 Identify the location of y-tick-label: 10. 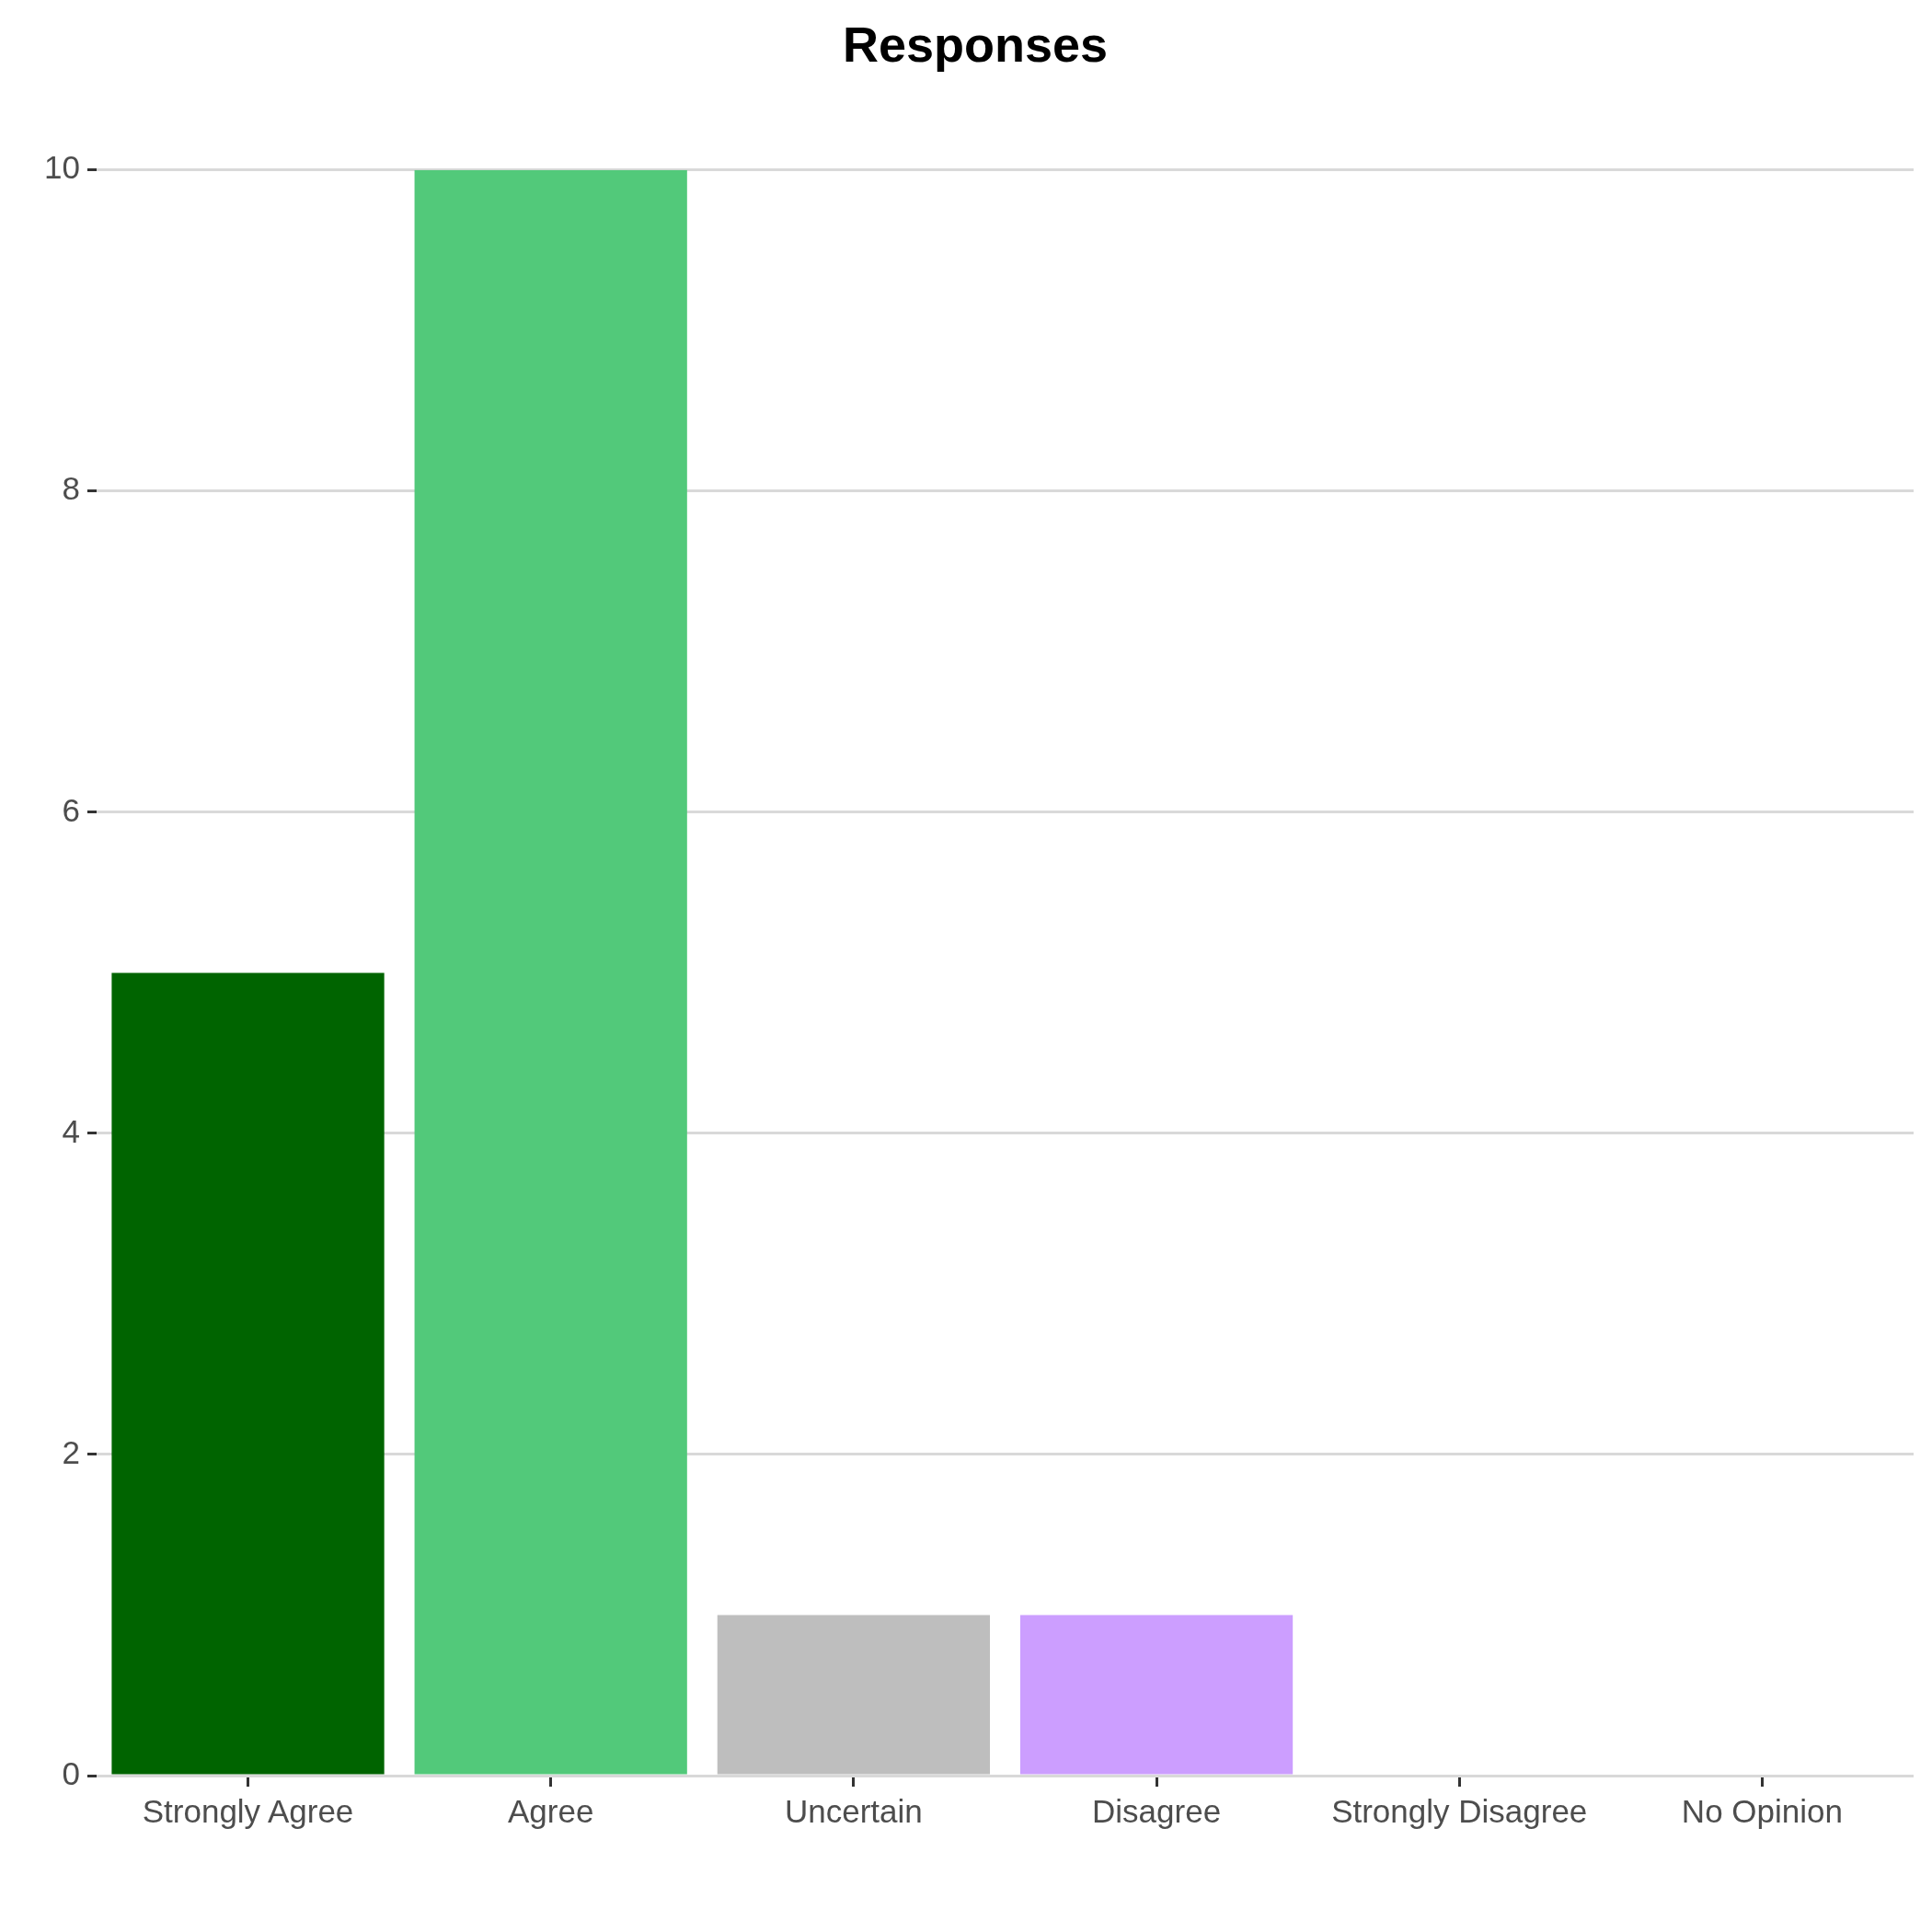
(61, 167).